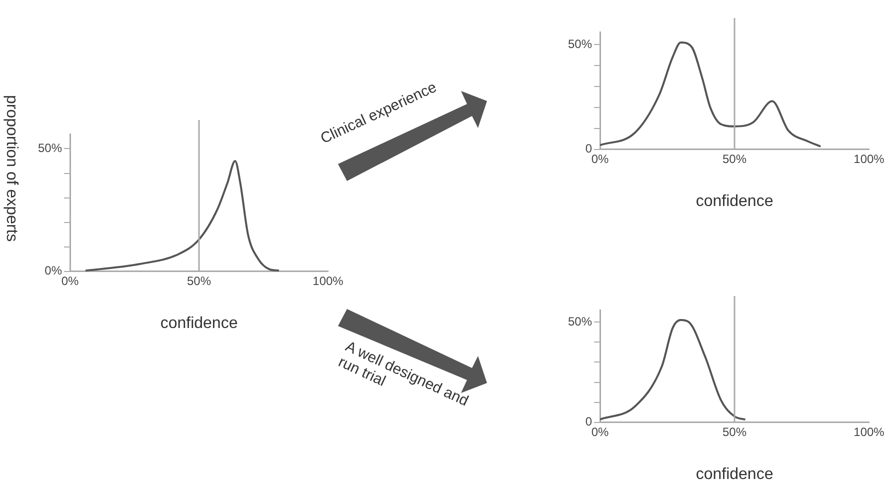 This screenshot has width=893, height=491. I want to click on y-axis-title: proportion of experts, so click(11, 168).